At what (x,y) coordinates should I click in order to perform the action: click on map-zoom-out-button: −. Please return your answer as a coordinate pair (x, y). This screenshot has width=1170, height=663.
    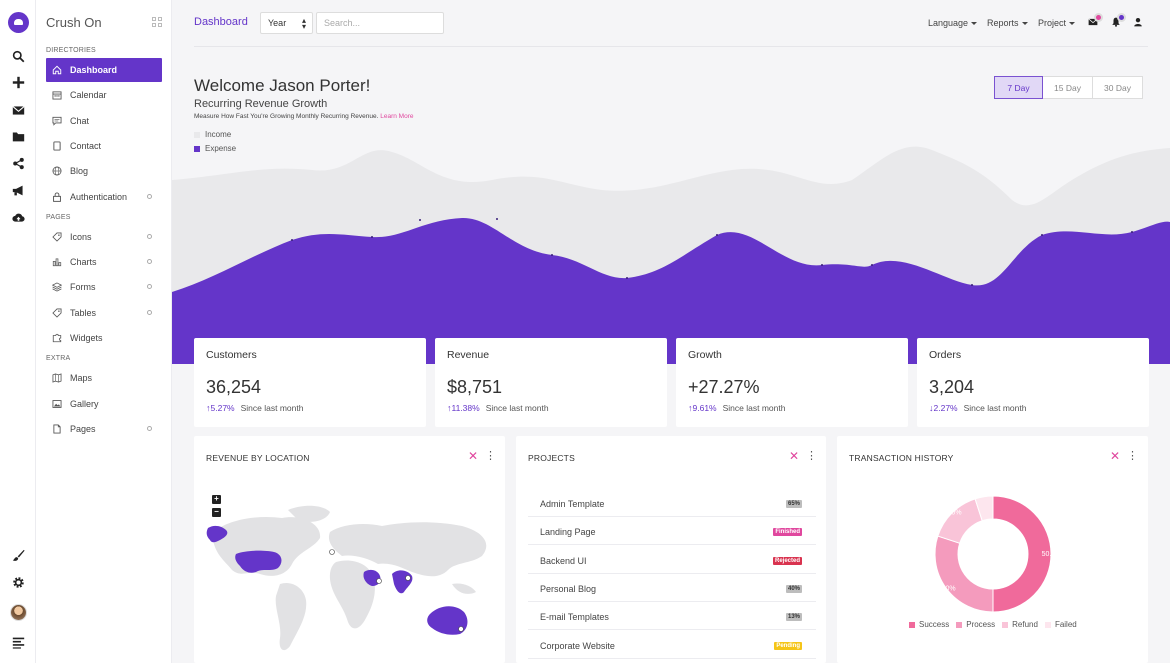
    Looking at the image, I should click on (216, 512).